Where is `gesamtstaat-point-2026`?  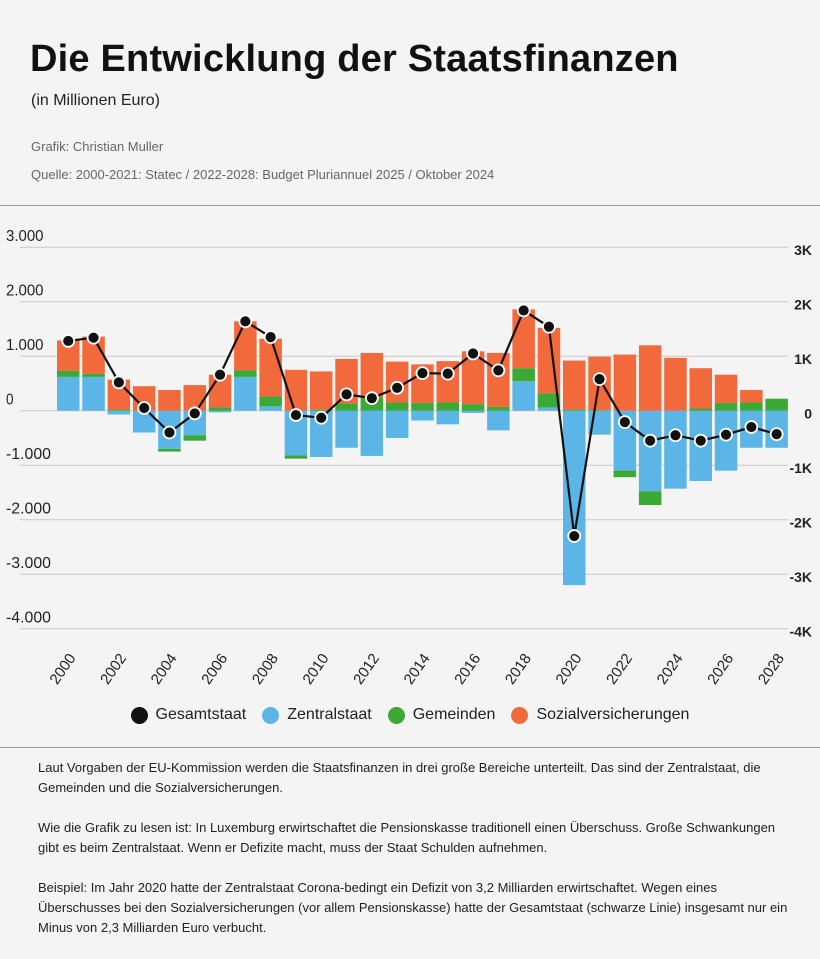 gesamtstaat-point-2026 is located at coordinates (726, 434).